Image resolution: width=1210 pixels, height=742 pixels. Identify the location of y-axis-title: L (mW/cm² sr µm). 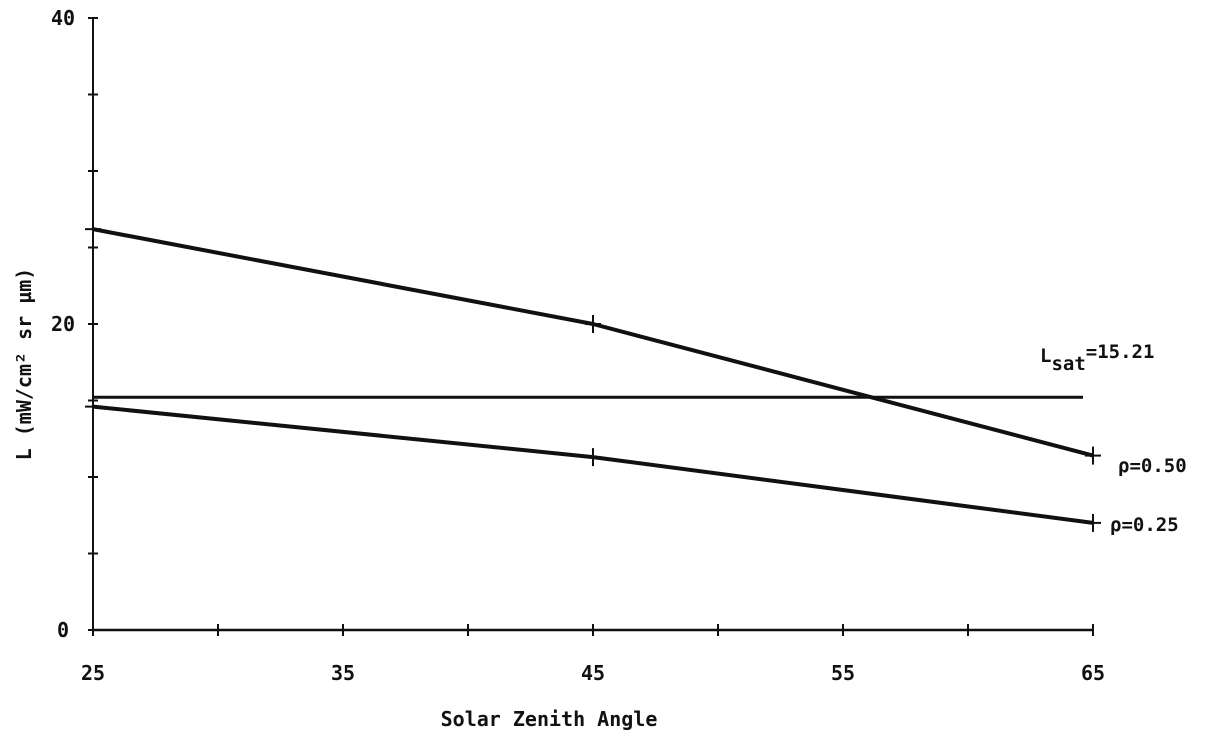
(24, 364).